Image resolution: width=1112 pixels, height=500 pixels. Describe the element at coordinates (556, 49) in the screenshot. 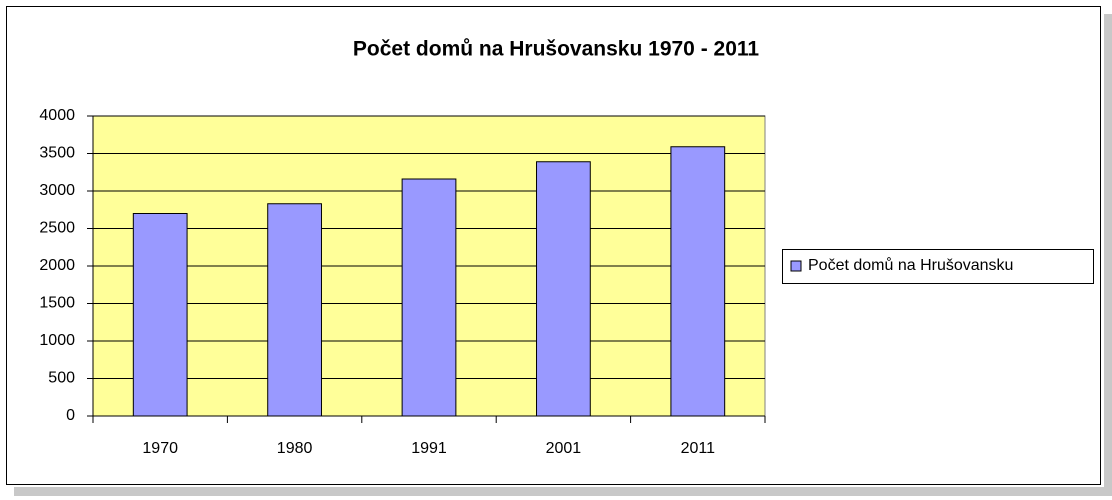

I see `chart-title: Počet domů na Hrušovansku 1970 - 2011` at that location.